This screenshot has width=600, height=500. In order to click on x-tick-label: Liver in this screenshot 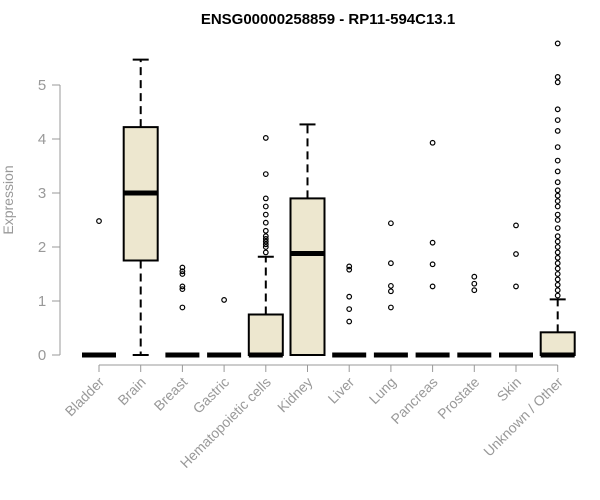, I will do `click(341, 390)`.